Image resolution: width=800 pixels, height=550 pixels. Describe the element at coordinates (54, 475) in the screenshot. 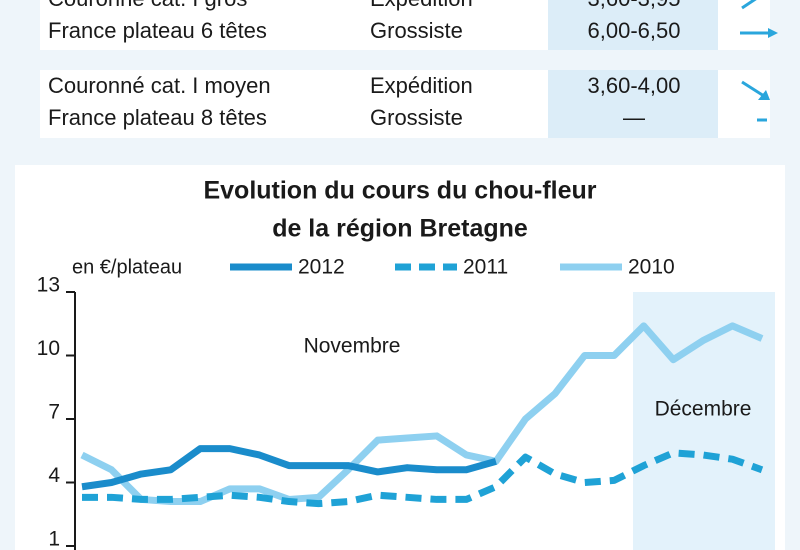

I see `y-tick-label: 4` at that location.